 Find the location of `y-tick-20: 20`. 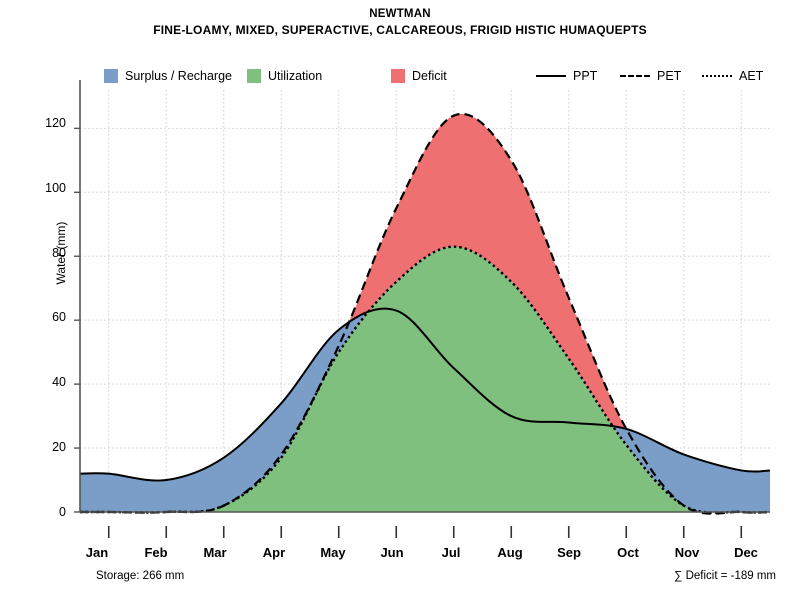

y-tick-20: 20 is located at coordinates (59, 447).